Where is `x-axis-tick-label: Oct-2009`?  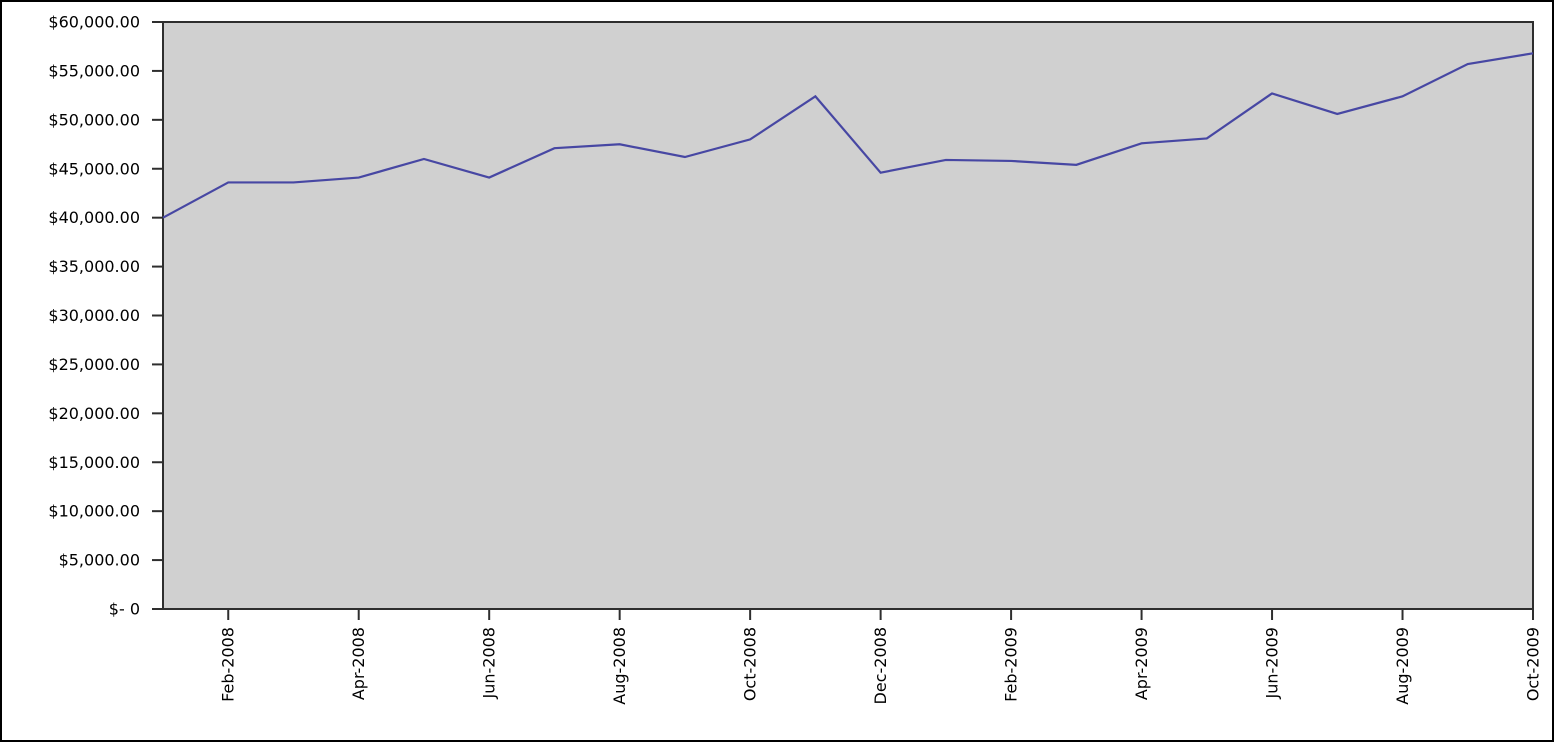
x-axis-tick-label: Oct-2009 is located at coordinates (1533, 664).